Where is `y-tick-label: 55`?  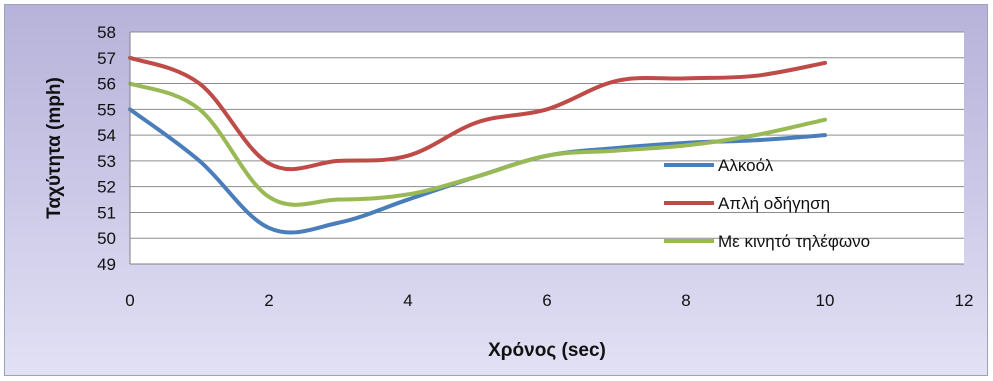
y-tick-label: 55 is located at coordinates (106, 109).